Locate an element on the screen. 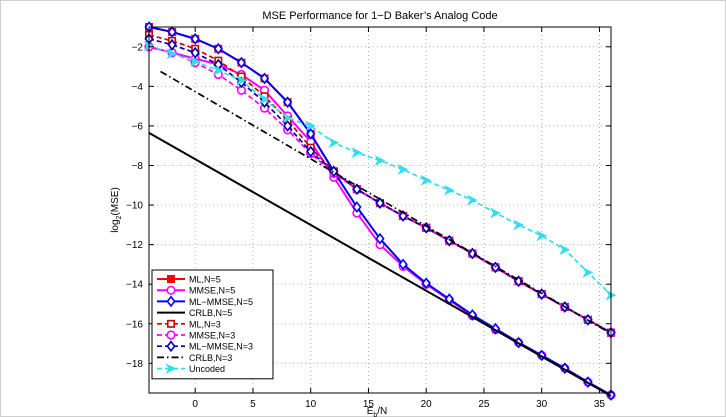 Image resolution: width=726 pixels, height=417 pixels. legend-item: MMSE,N=3 is located at coordinates (196, 335).